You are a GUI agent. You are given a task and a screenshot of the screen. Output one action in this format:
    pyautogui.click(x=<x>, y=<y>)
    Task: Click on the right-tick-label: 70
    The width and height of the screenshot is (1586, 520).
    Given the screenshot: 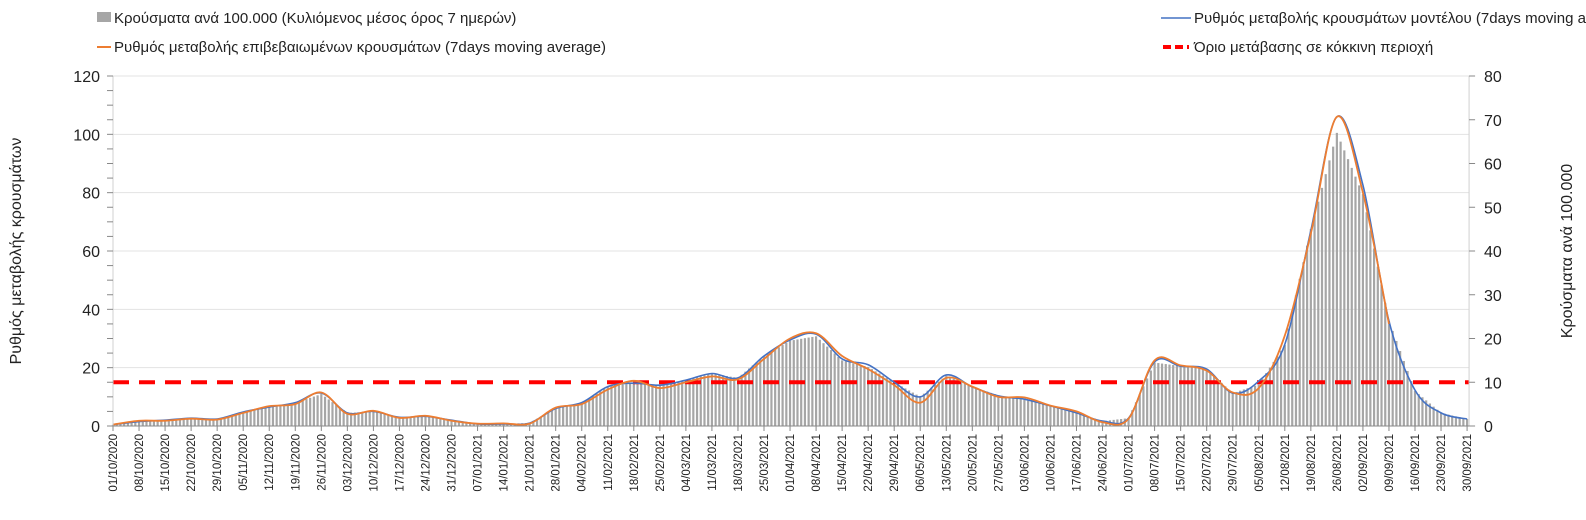 What is the action you would take?
    pyautogui.click(x=1493, y=121)
    